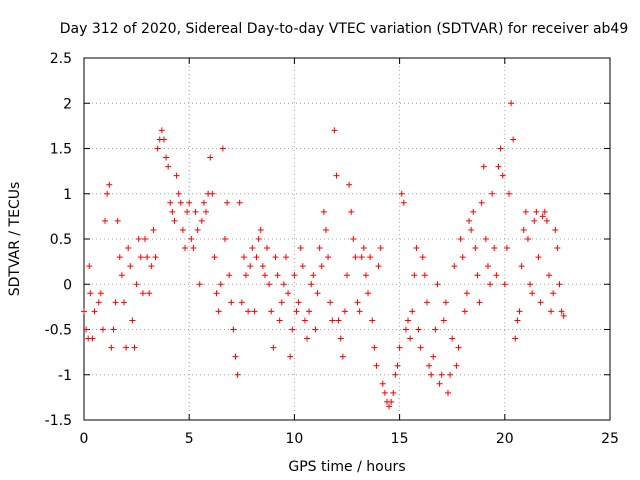 Image resolution: width=640 pixels, height=480 pixels. I want to click on x-tick-label: 25, so click(610, 439).